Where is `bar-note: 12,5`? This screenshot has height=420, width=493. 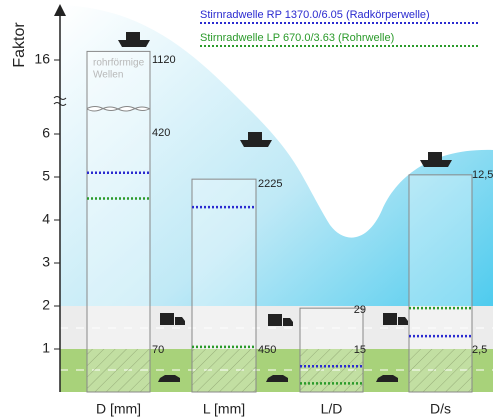
bar-note: 12,5 is located at coordinates (482, 175).